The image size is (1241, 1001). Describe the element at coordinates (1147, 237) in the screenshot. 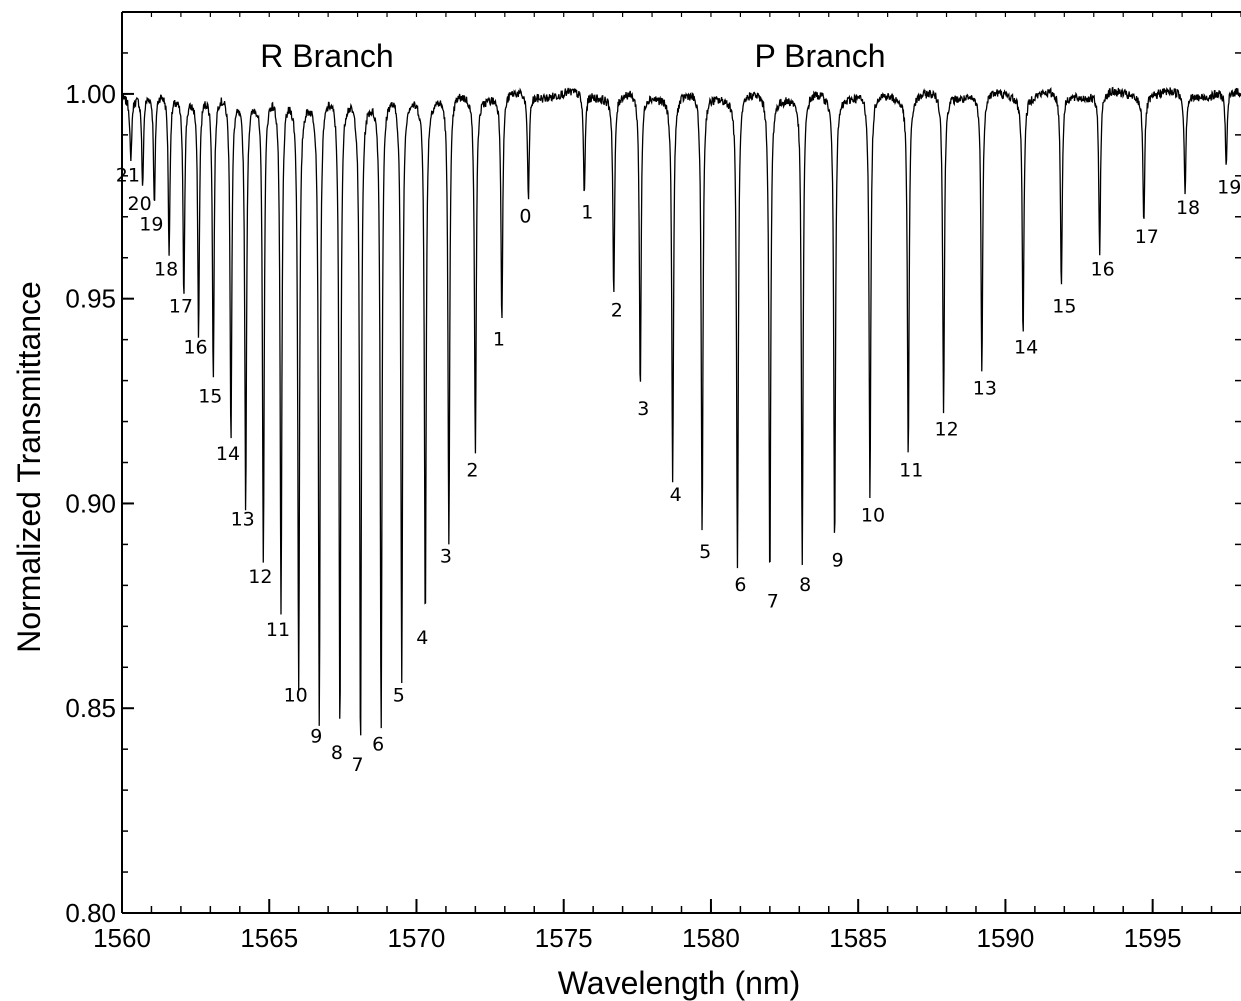

I see `line-label-p-17: 17` at that location.